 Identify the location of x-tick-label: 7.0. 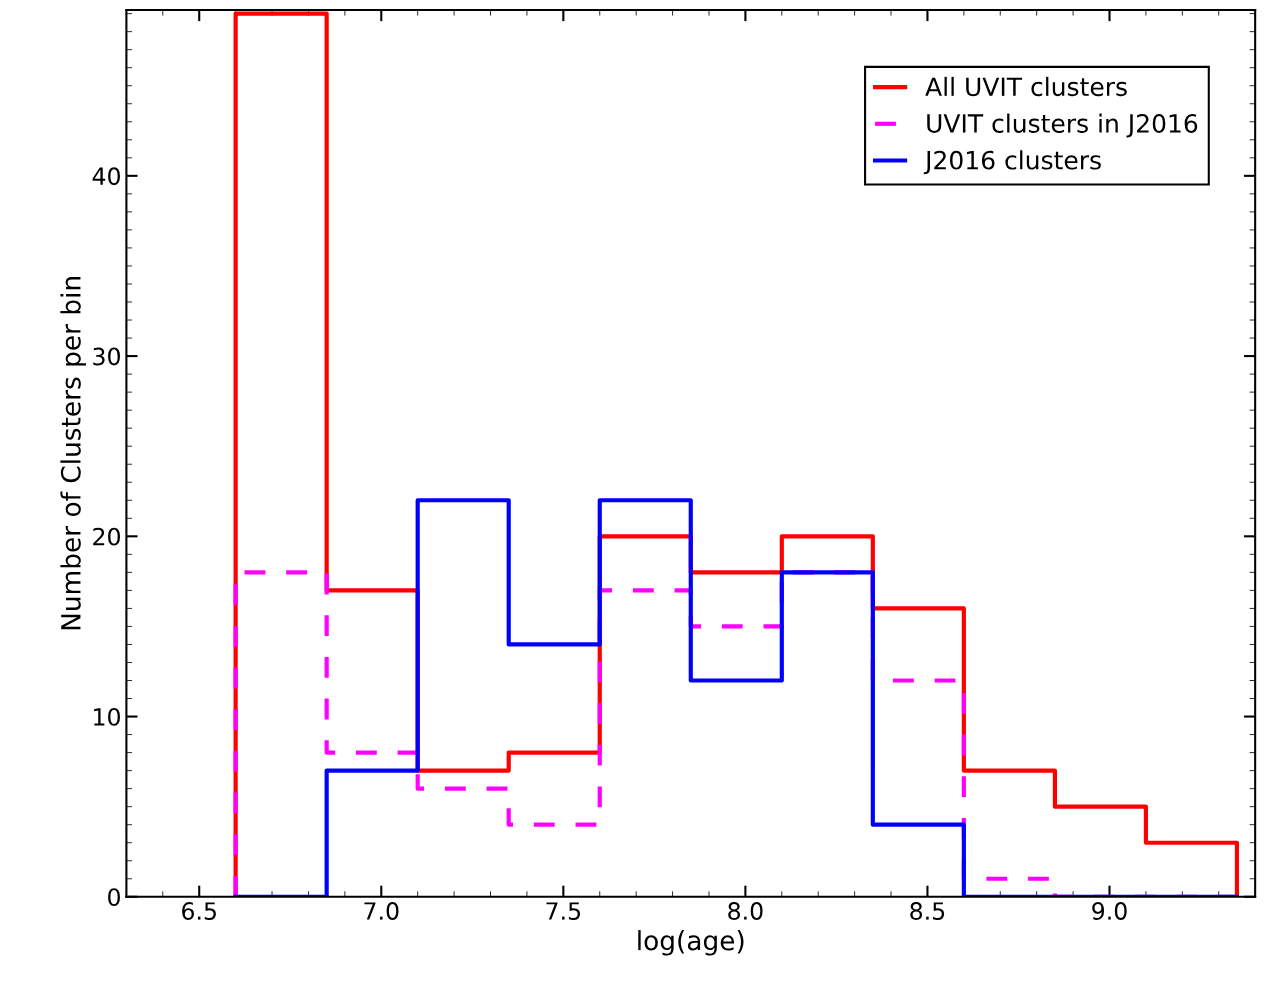
(381, 911).